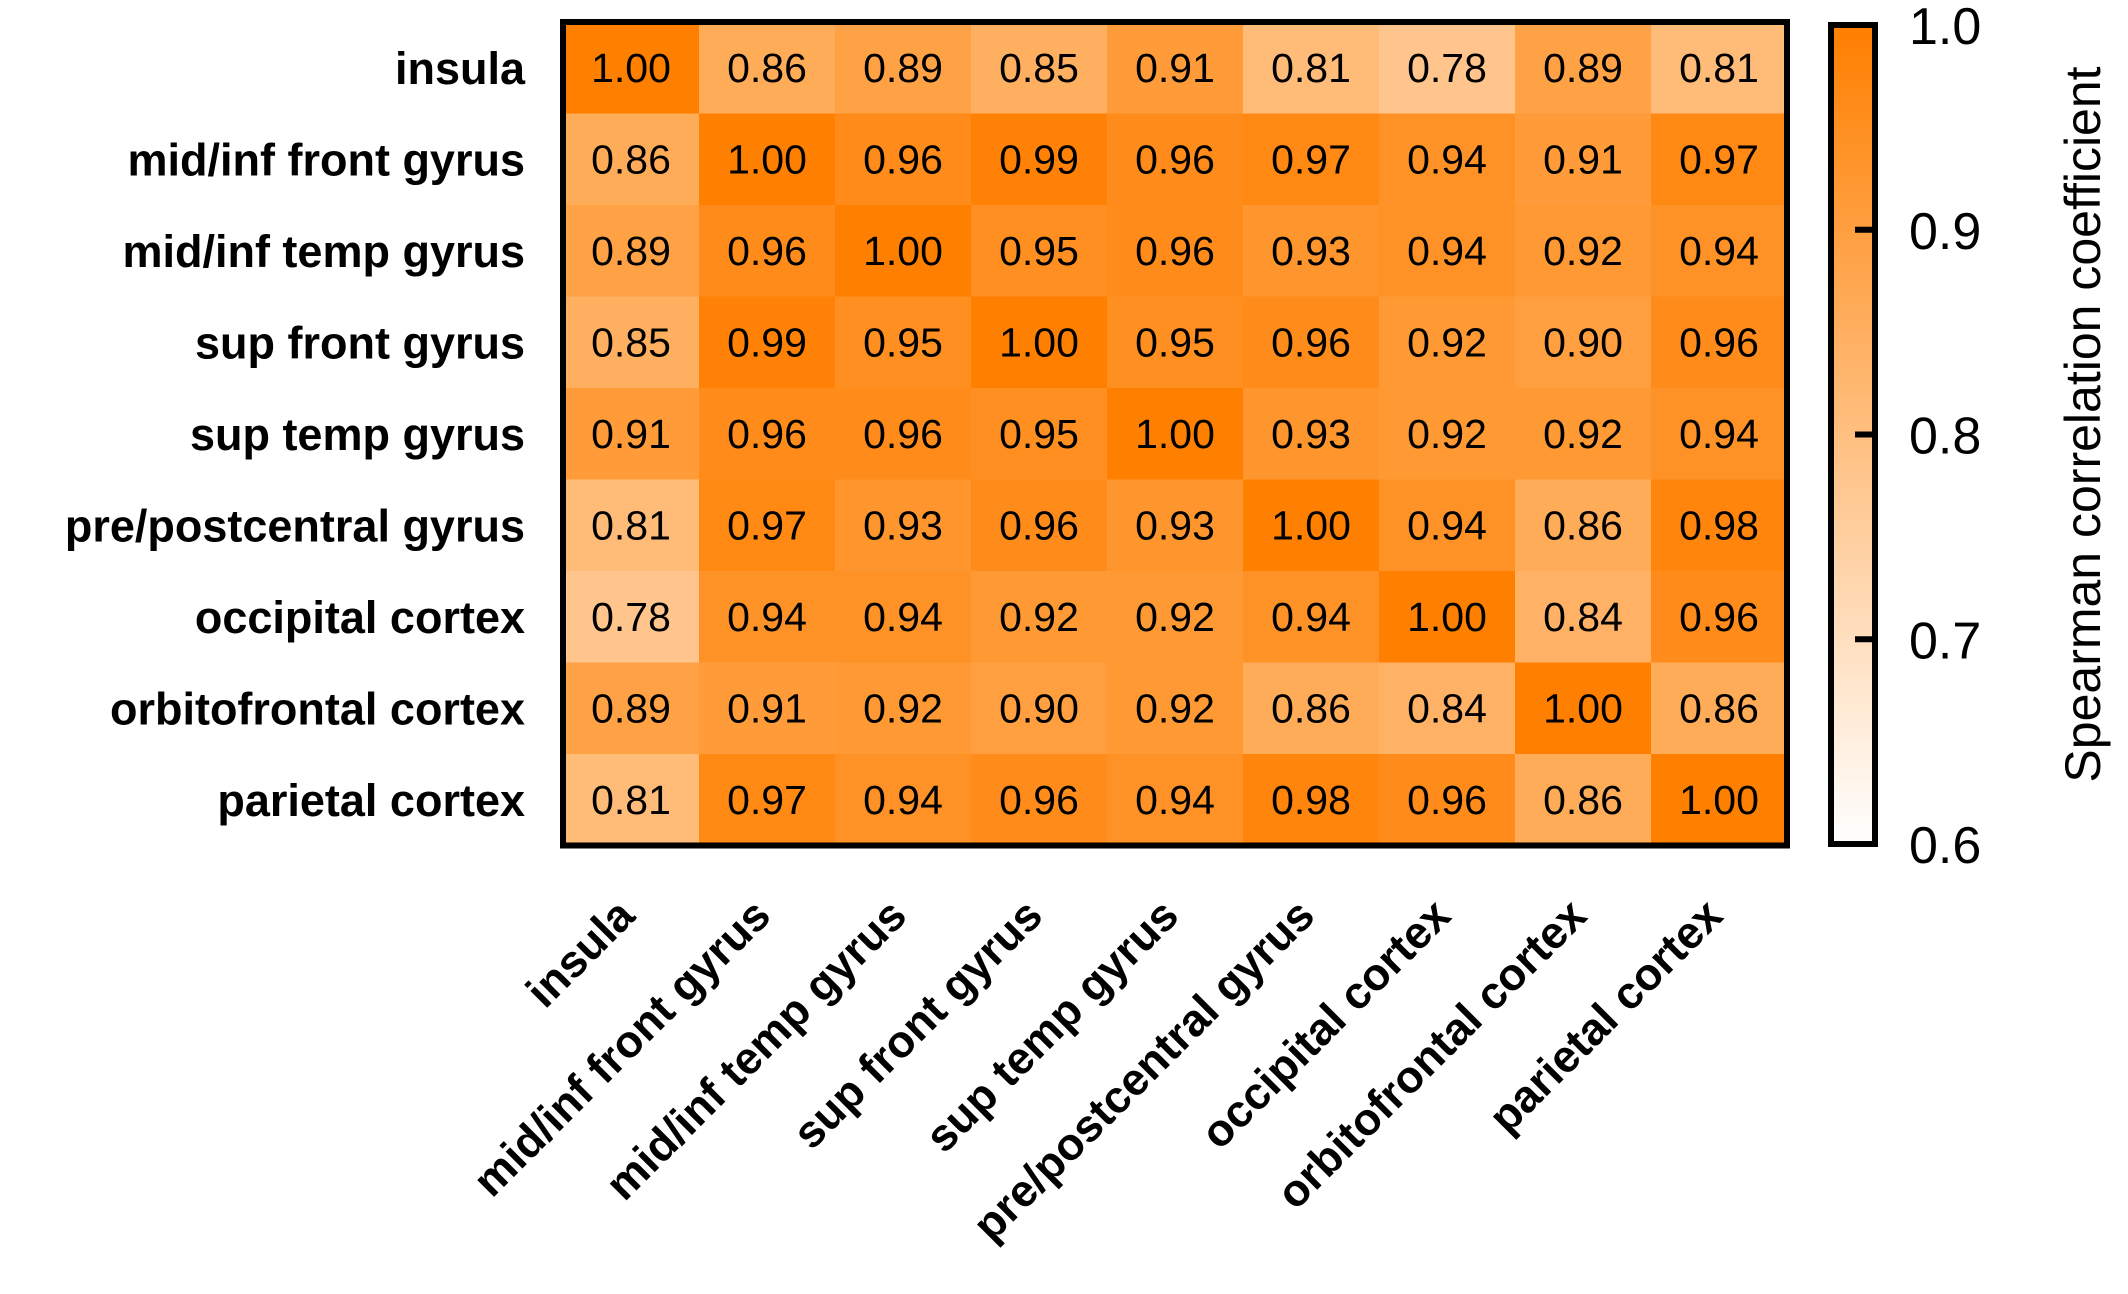 The image size is (2128, 1294). What do you see at coordinates (1719, 525) in the screenshot?
I see `cell-value-label: 0.98` at bounding box center [1719, 525].